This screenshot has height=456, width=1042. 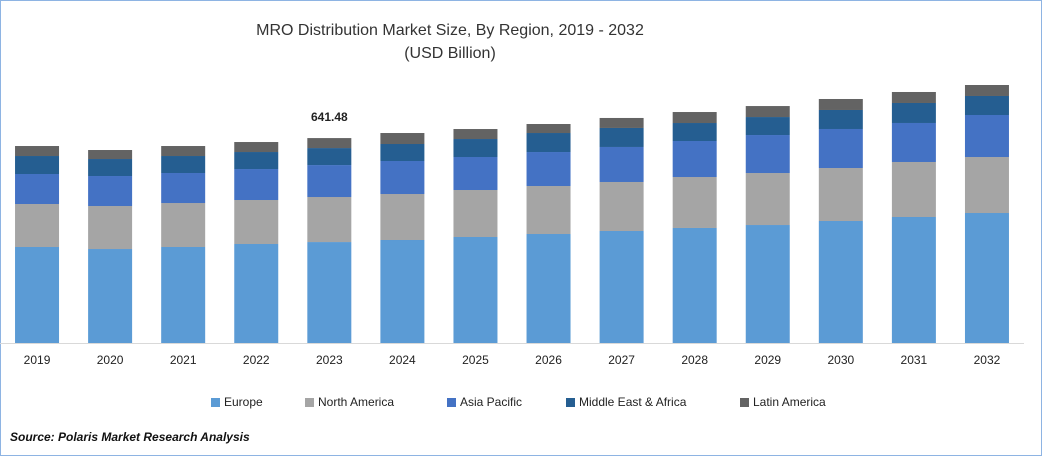 I want to click on x-tick-label: 2019, so click(x=37, y=360).